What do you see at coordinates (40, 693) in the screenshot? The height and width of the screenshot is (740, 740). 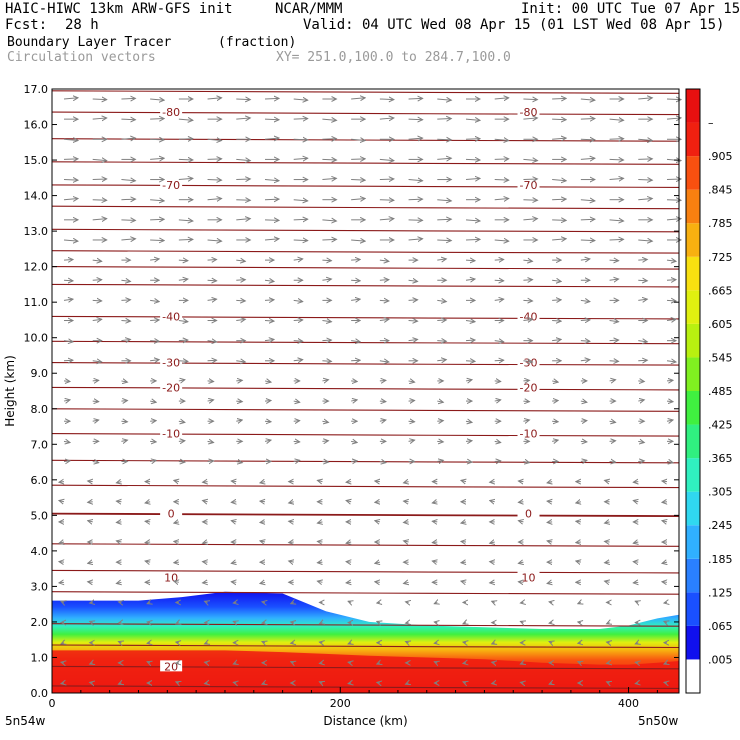 I see `y-tick-label: 0.0` at bounding box center [40, 693].